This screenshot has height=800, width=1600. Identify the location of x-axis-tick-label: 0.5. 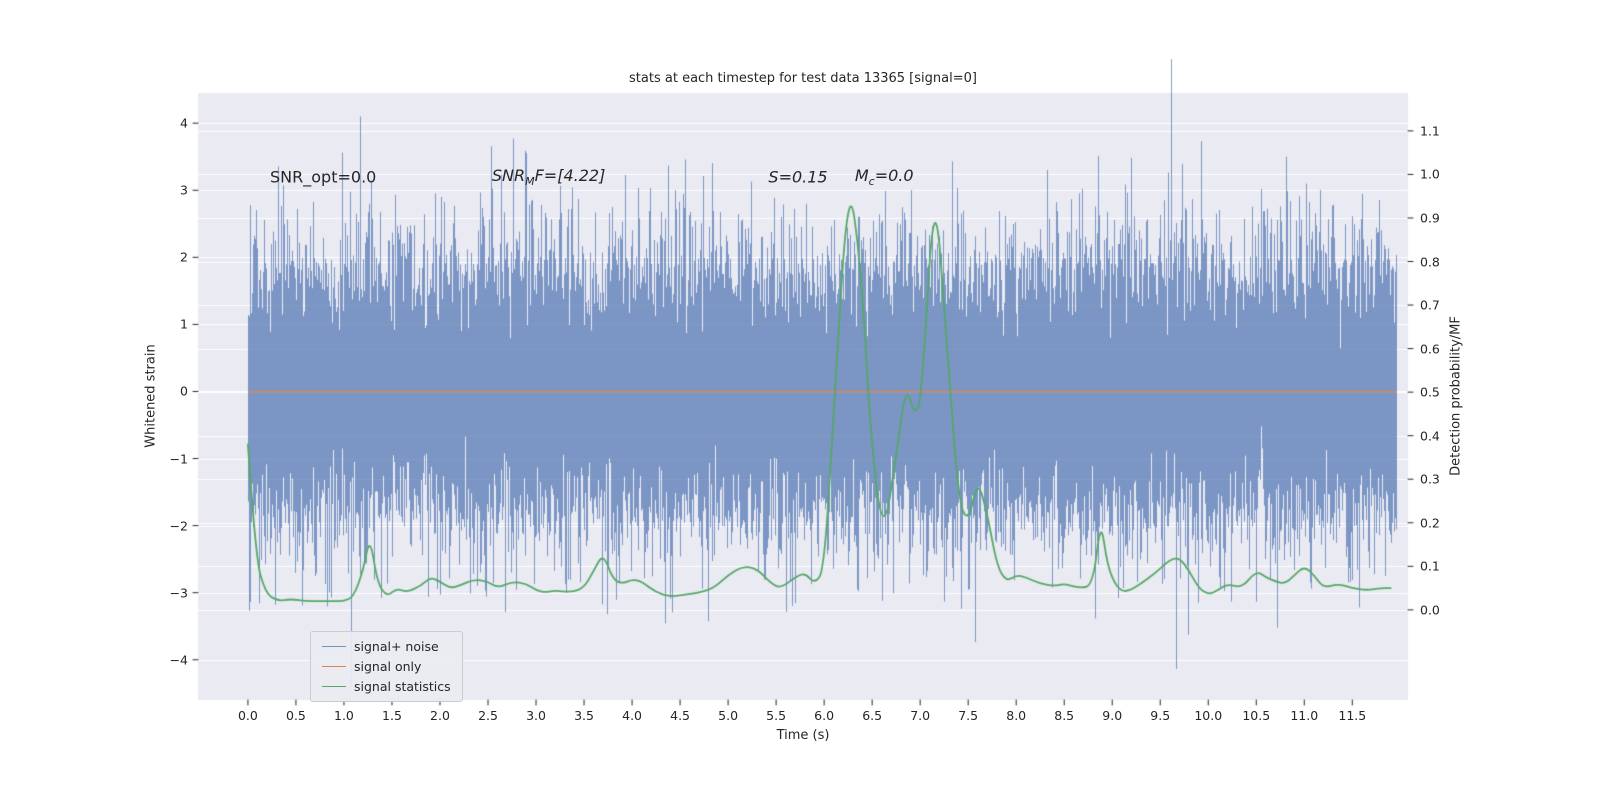
(295, 715).